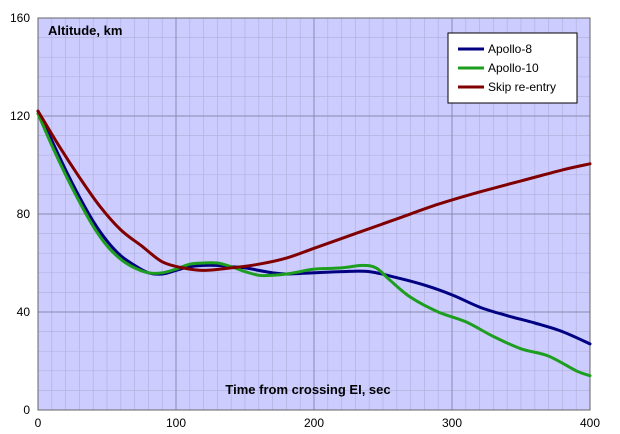  Describe the element at coordinates (522, 87) in the screenshot. I see `legend-label-skip-re-entry: Skip re-entry` at that location.